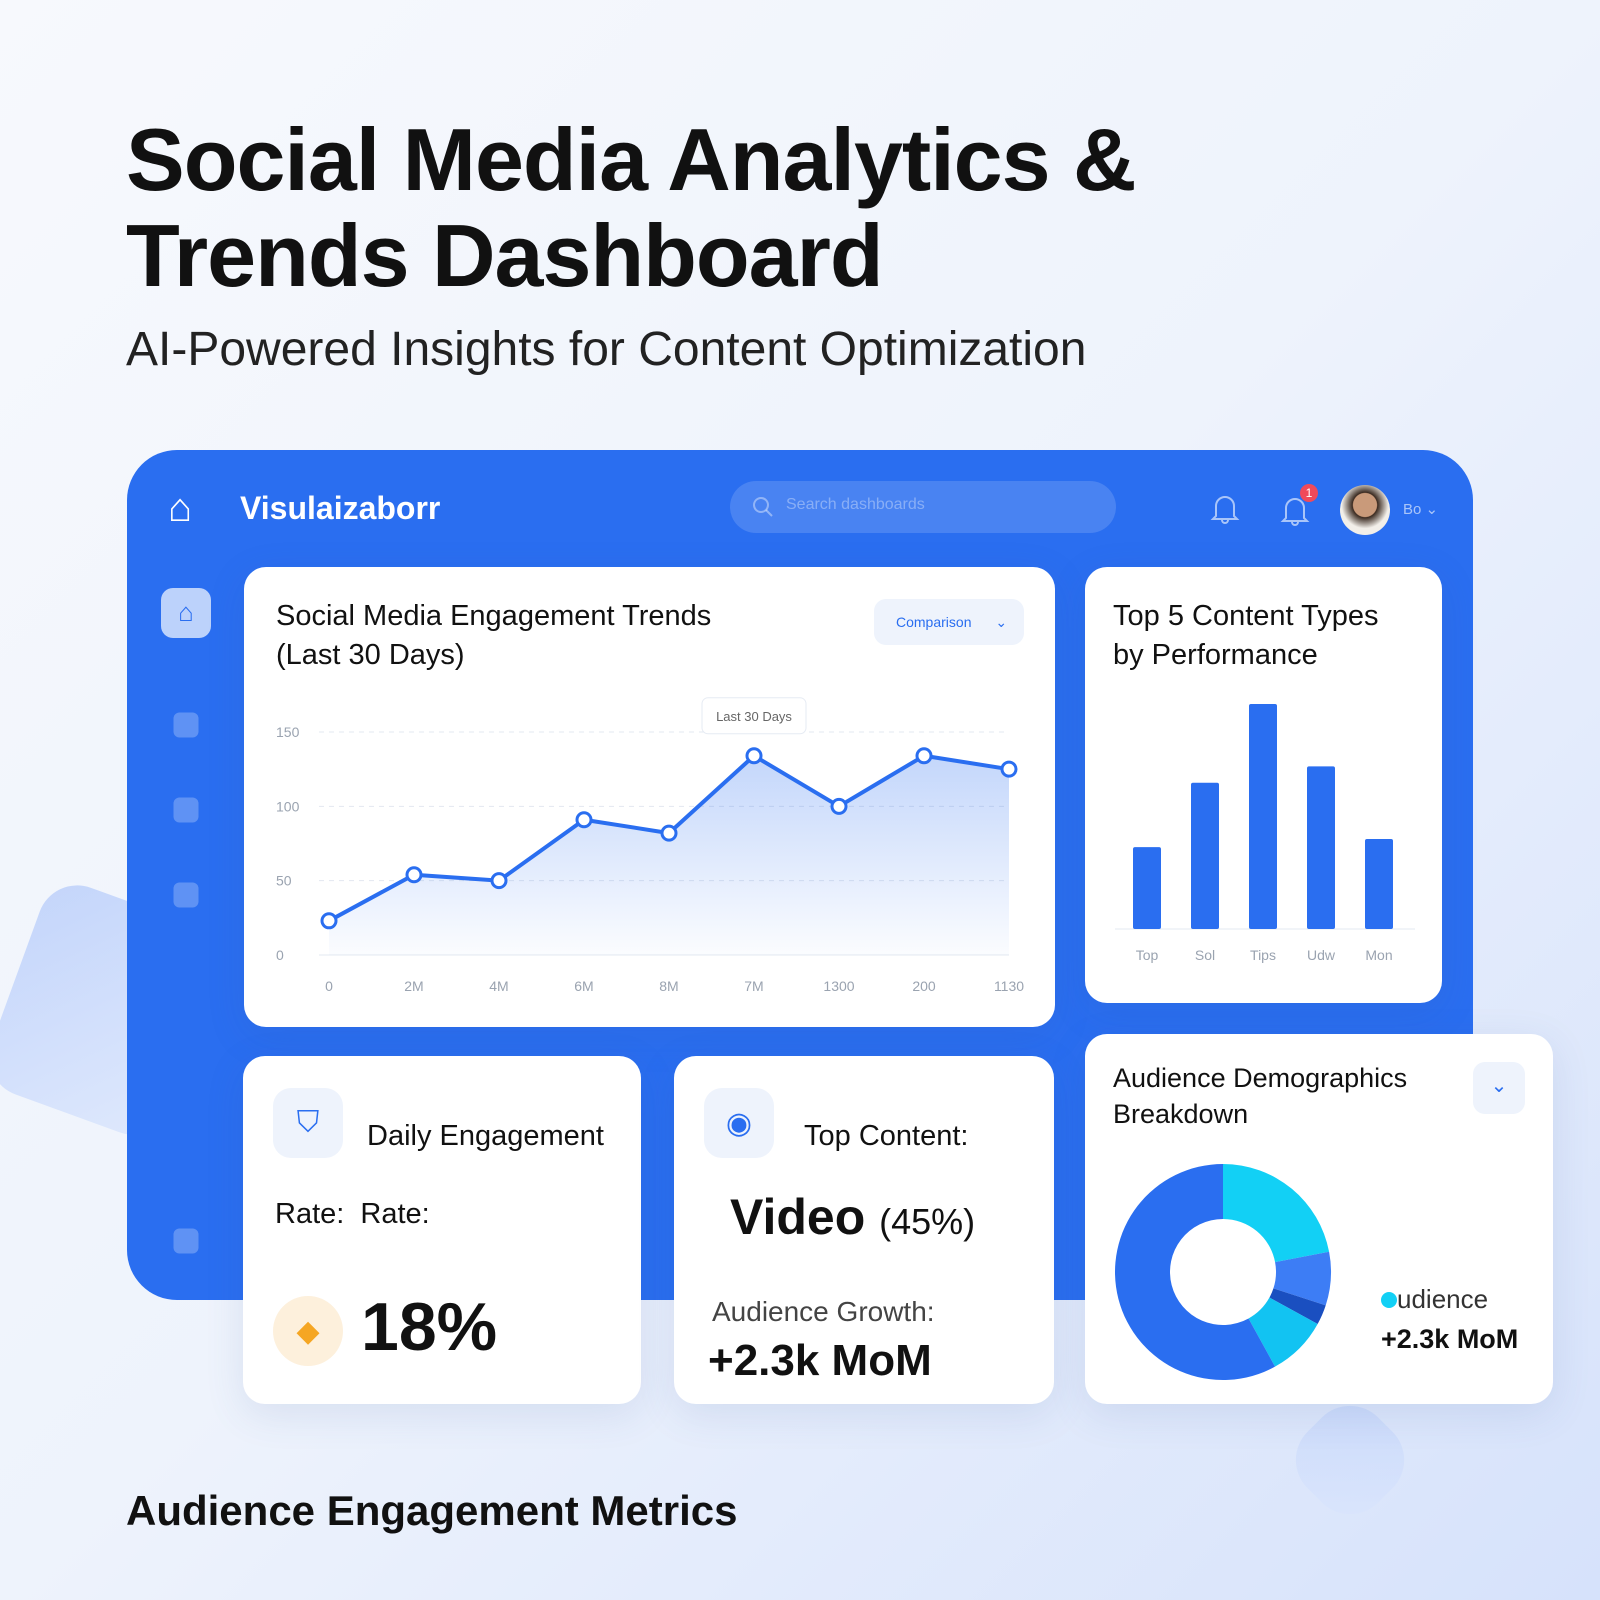 The height and width of the screenshot is (1600, 1600). Describe the element at coordinates (668, 986) in the screenshot. I see `x-tick-label: 8M` at that location.